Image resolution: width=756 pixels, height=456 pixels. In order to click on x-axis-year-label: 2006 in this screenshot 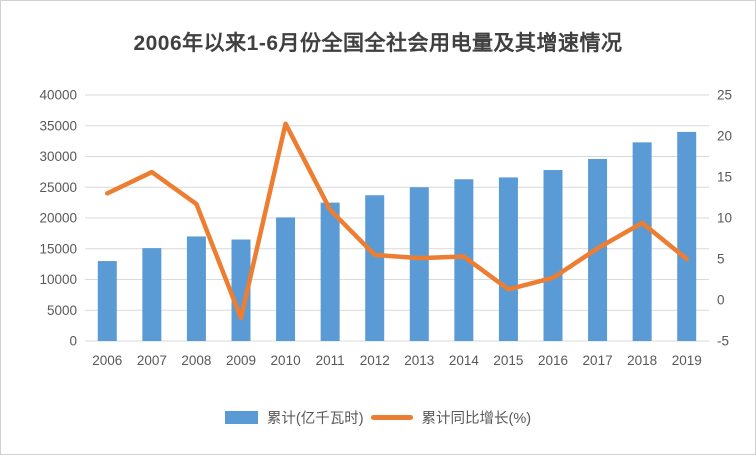, I will do `click(107, 360)`.